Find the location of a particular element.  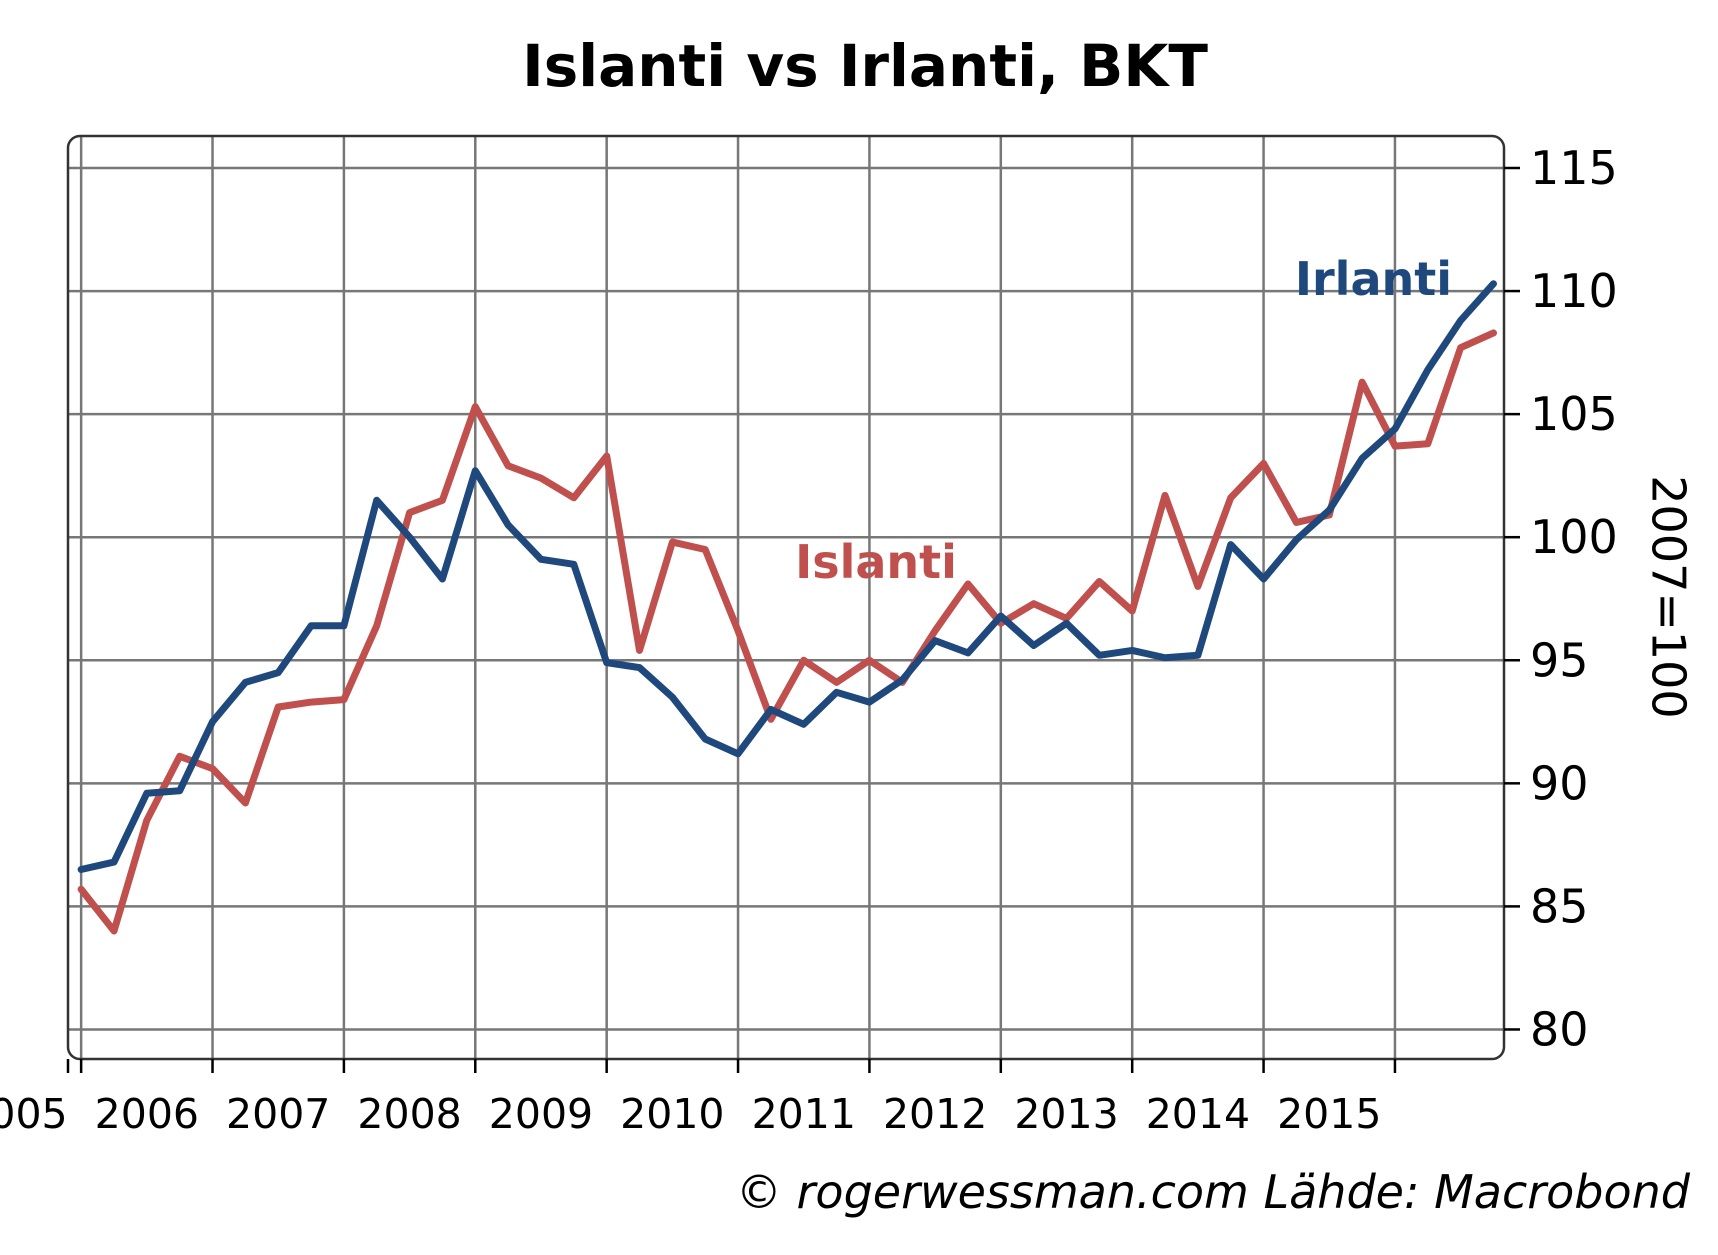

x-tick-label: 2005 is located at coordinates (34, 1114).